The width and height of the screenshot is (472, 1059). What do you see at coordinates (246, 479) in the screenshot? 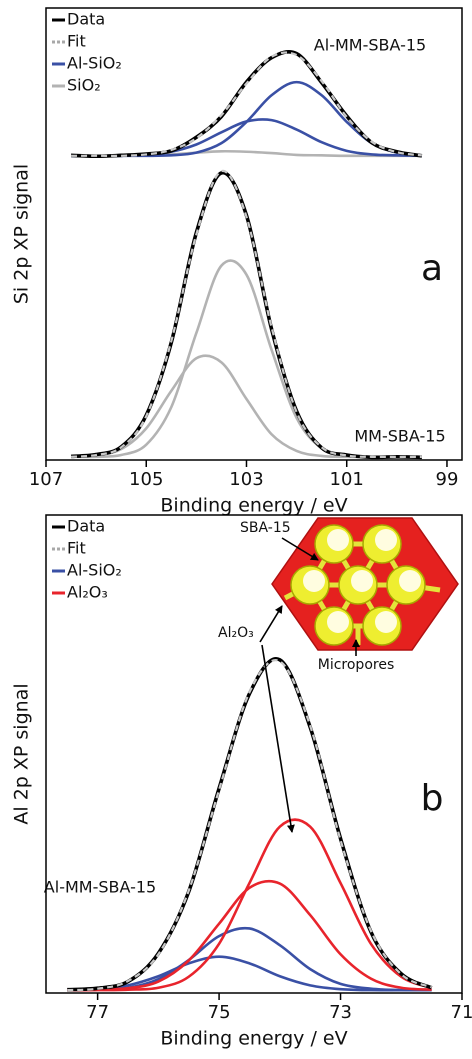
I see `x-tick-label: 103` at bounding box center [246, 479].